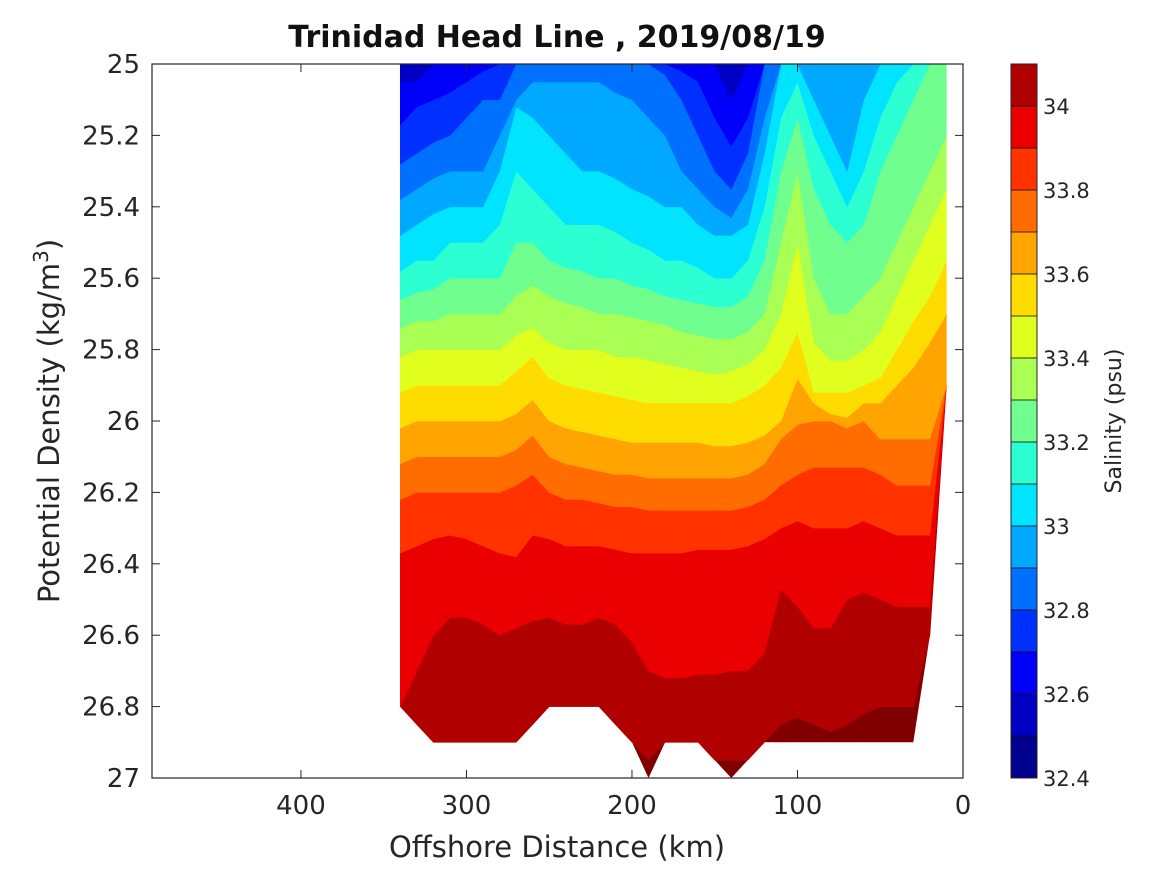 The height and width of the screenshot is (875, 1167). Describe the element at coordinates (111, 136) in the screenshot. I see `y-tick-label: 25.2` at that location.